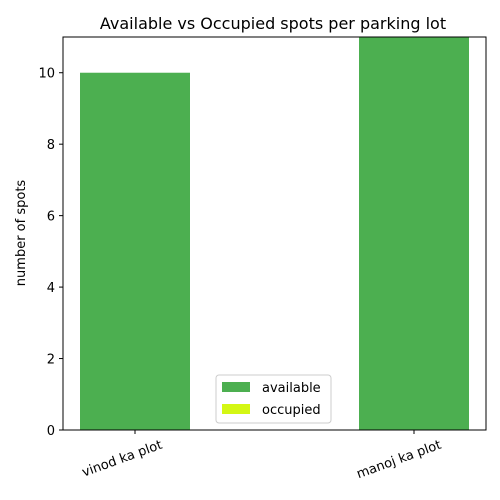 The height and width of the screenshot is (500, 500). Describe the element at coordinates (261, 456) in the screenshot. I see `x-axis-ticks: vinod ka plot manoj ka plot` at that location.